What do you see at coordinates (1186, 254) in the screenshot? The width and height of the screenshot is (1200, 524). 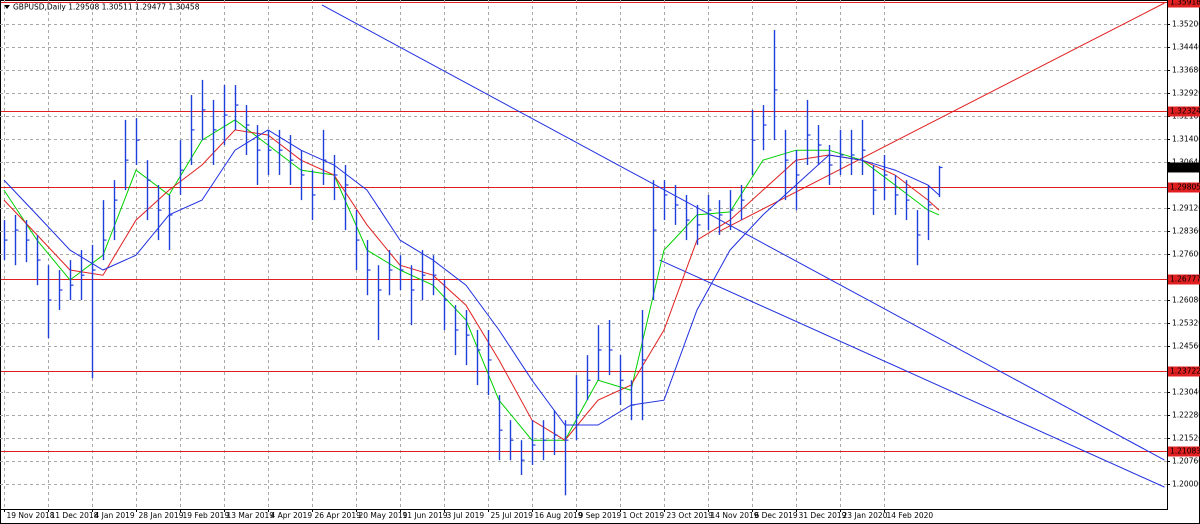 I see `y-tick-label: 1.27600` at bounding box center [1186, 254].